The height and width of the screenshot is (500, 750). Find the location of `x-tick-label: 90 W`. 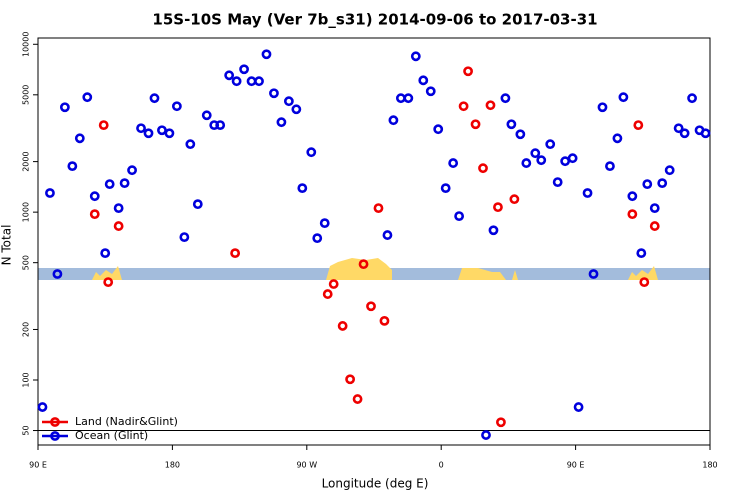

x-tick-label: 90 W is located at coordinates (306, 465).